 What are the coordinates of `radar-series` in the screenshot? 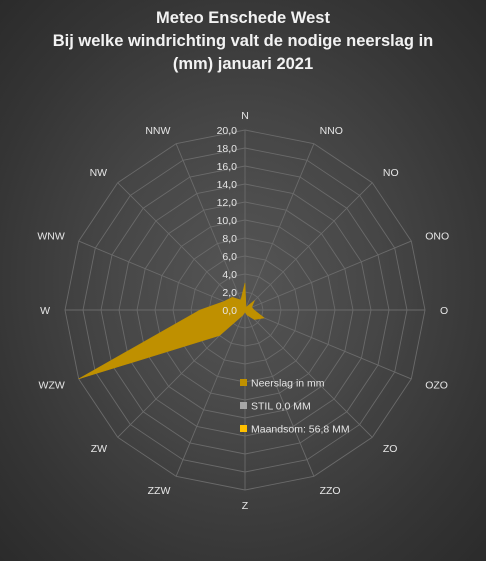 It's located at (171, 331).